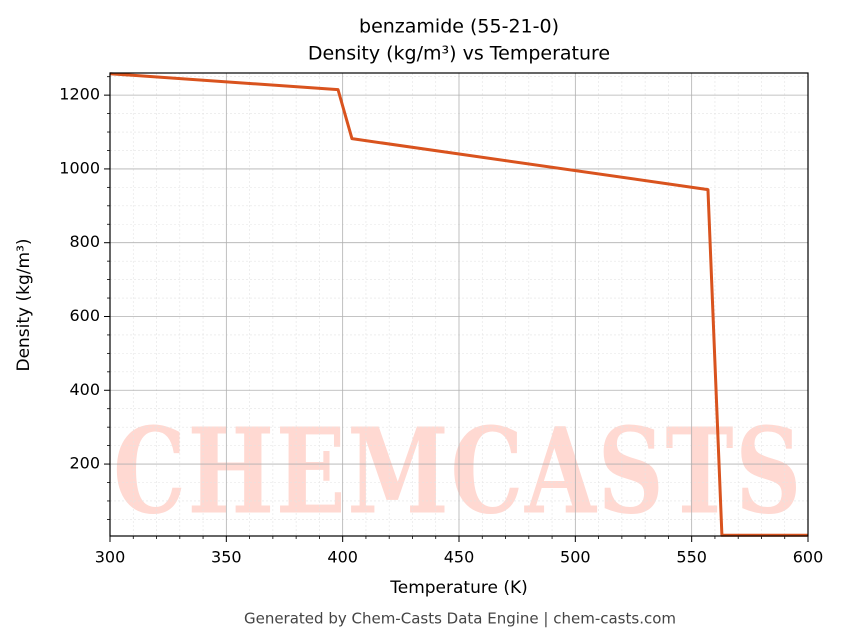 The width and height of the screenshot is (843, 644). I want to click on y-tick-label: 600, so click(84, 315).